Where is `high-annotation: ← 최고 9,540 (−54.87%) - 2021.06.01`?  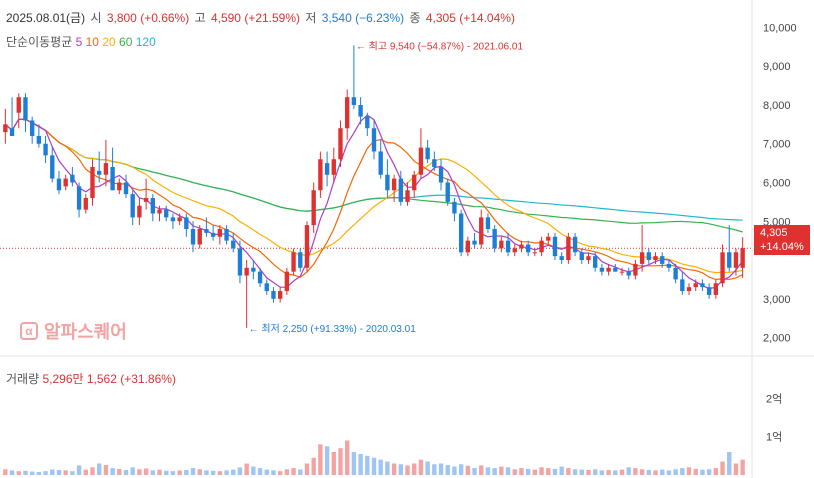 high-annotation: ← 최고 9,540 (−54.87%) - 2021.06.01 is located at coordinates (440, 46).